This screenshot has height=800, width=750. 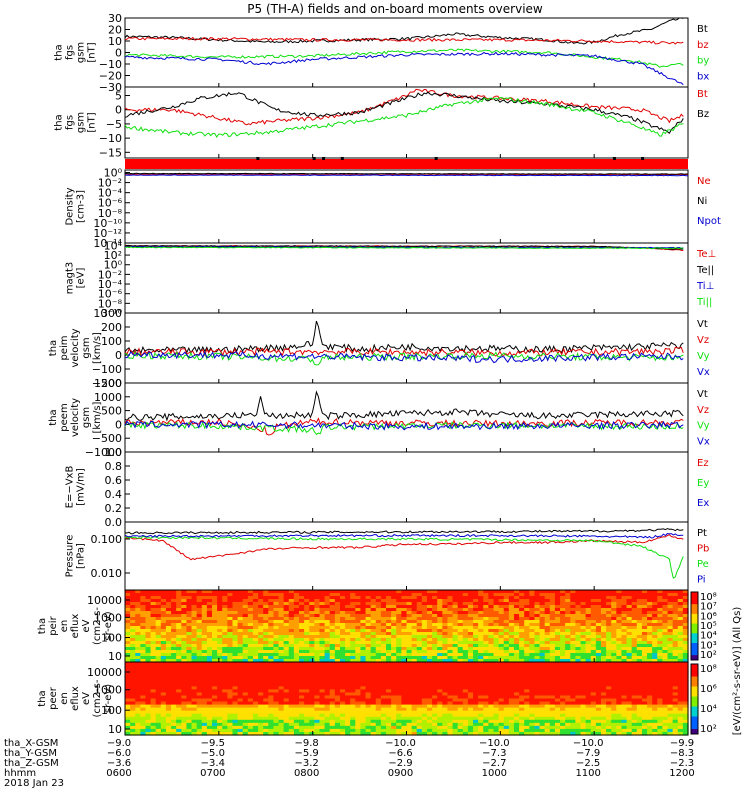 I want to click on legend-entry: Ex, so click(x=703, y=503).